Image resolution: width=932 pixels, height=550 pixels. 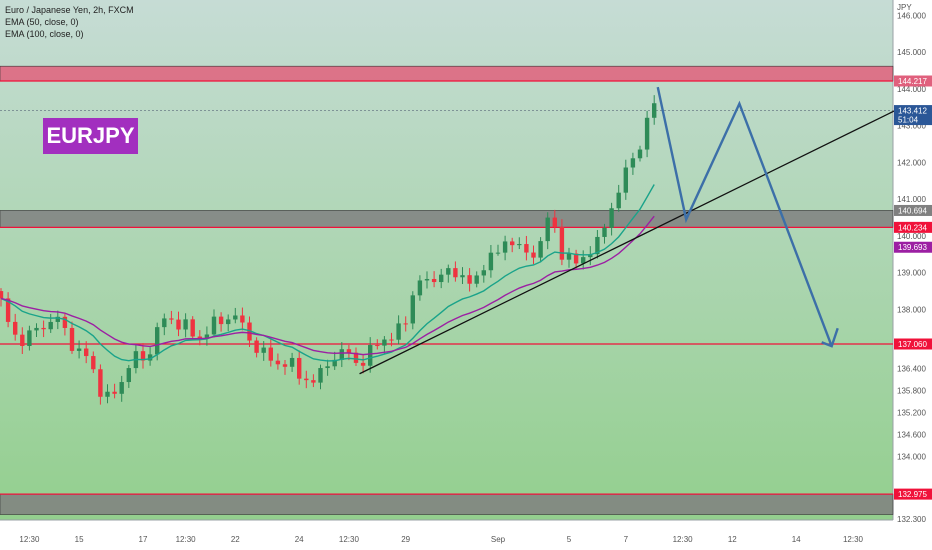 What do you see at coordinates (911, 519) in the screenshot?
I see `y-tick-label: 132.300` at bounding box center [911, 519].